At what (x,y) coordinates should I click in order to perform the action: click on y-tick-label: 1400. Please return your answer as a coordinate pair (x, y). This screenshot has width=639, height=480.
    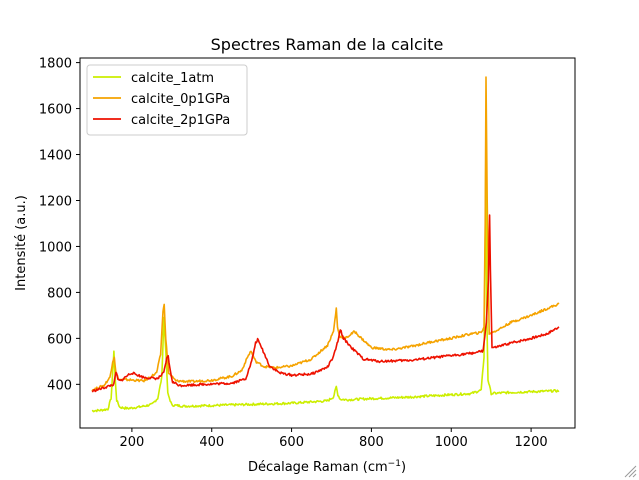
    Looking at the image, I should click on (55, 156).